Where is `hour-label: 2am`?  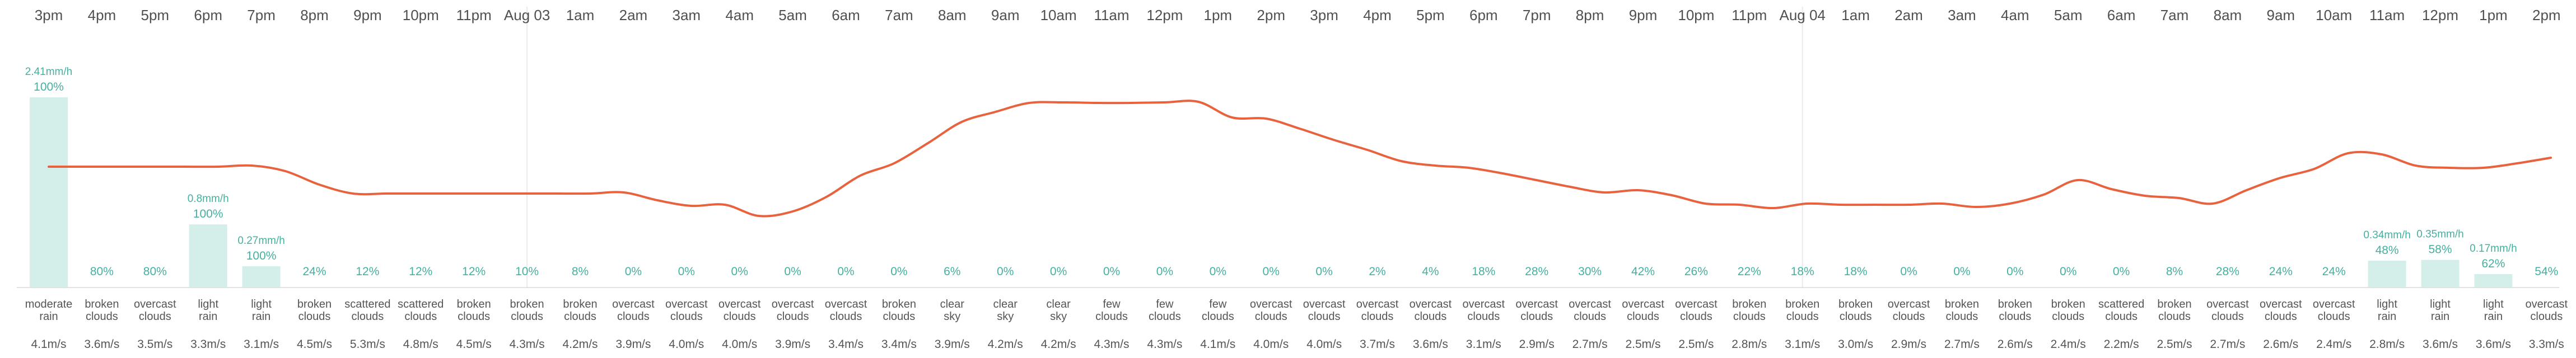 hour-label: 2am is located at coordinates (634, 15).